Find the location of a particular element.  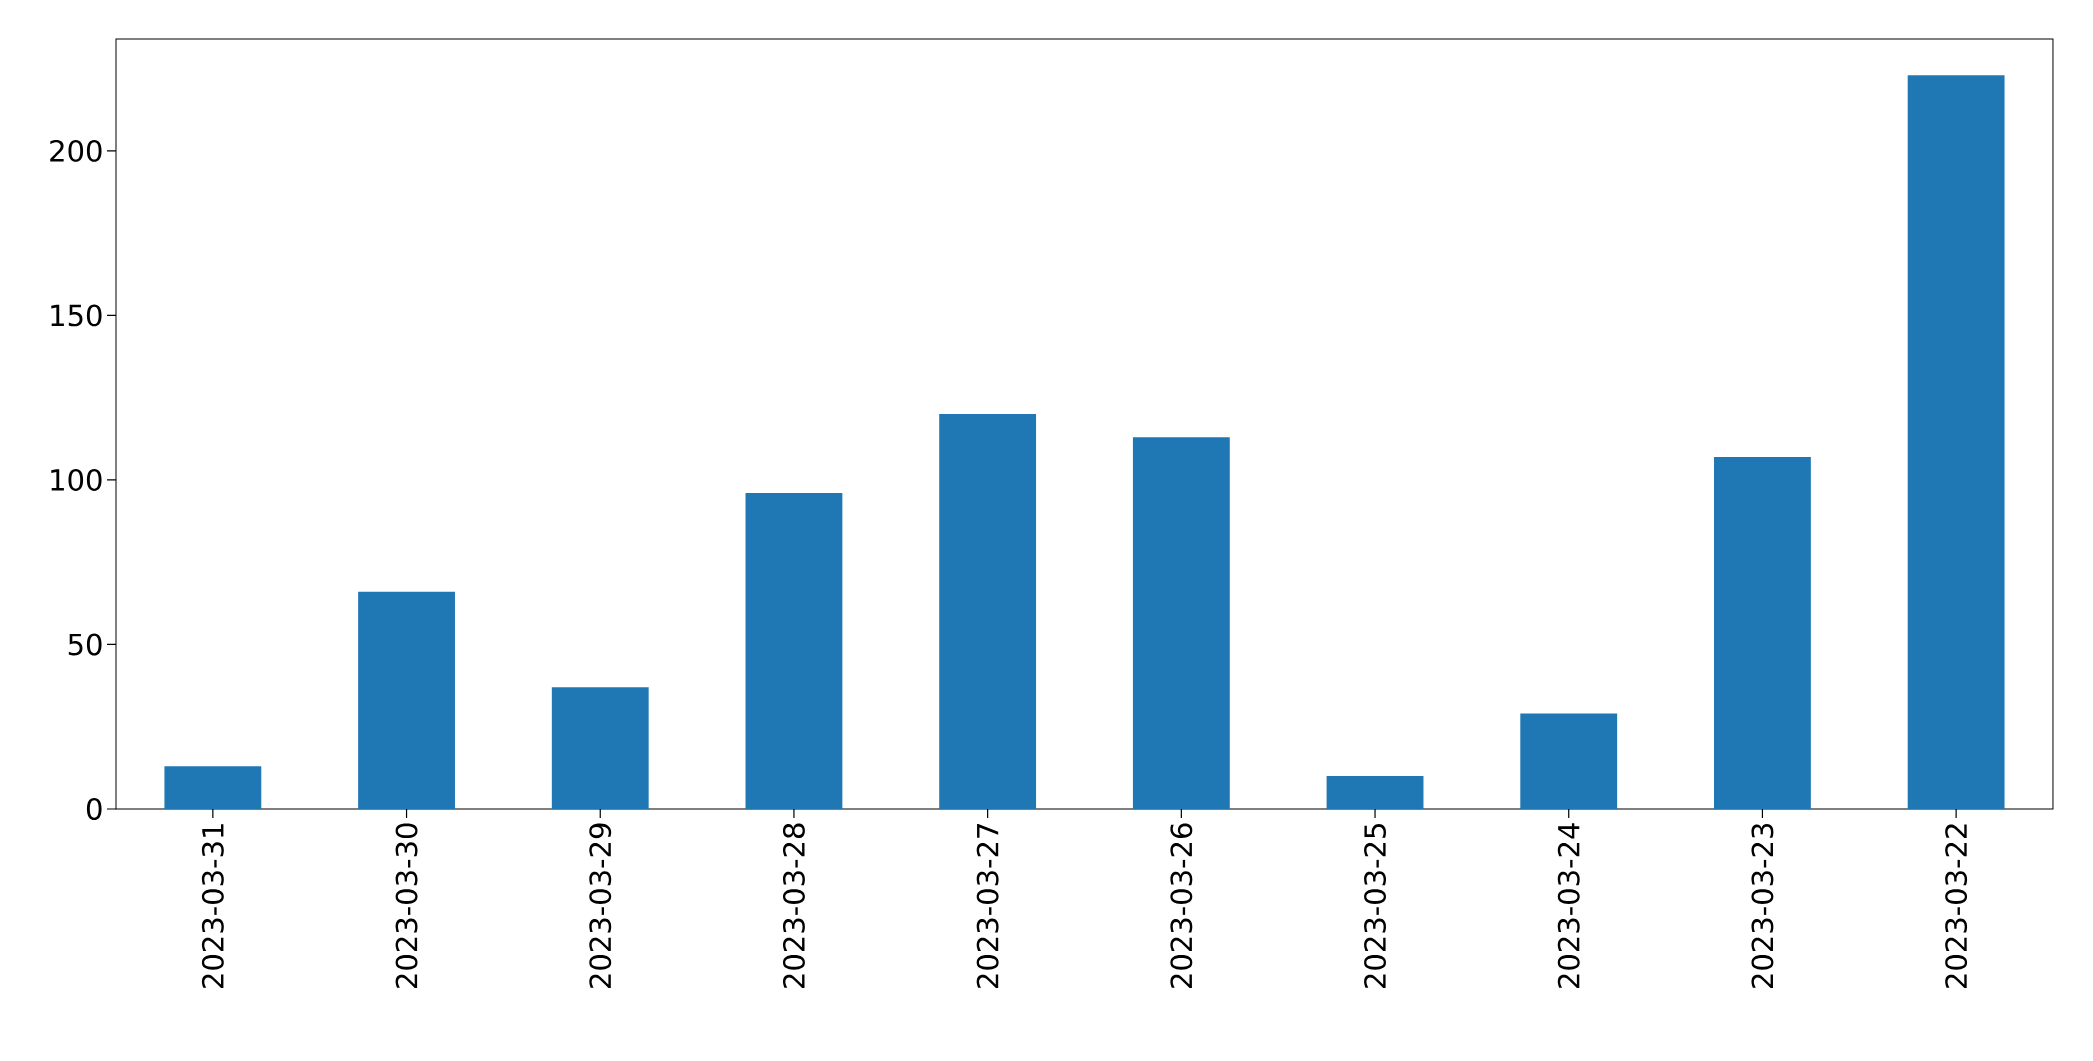

x-tick-label: 2023-03-22 is located at coordinates (1956, 906).